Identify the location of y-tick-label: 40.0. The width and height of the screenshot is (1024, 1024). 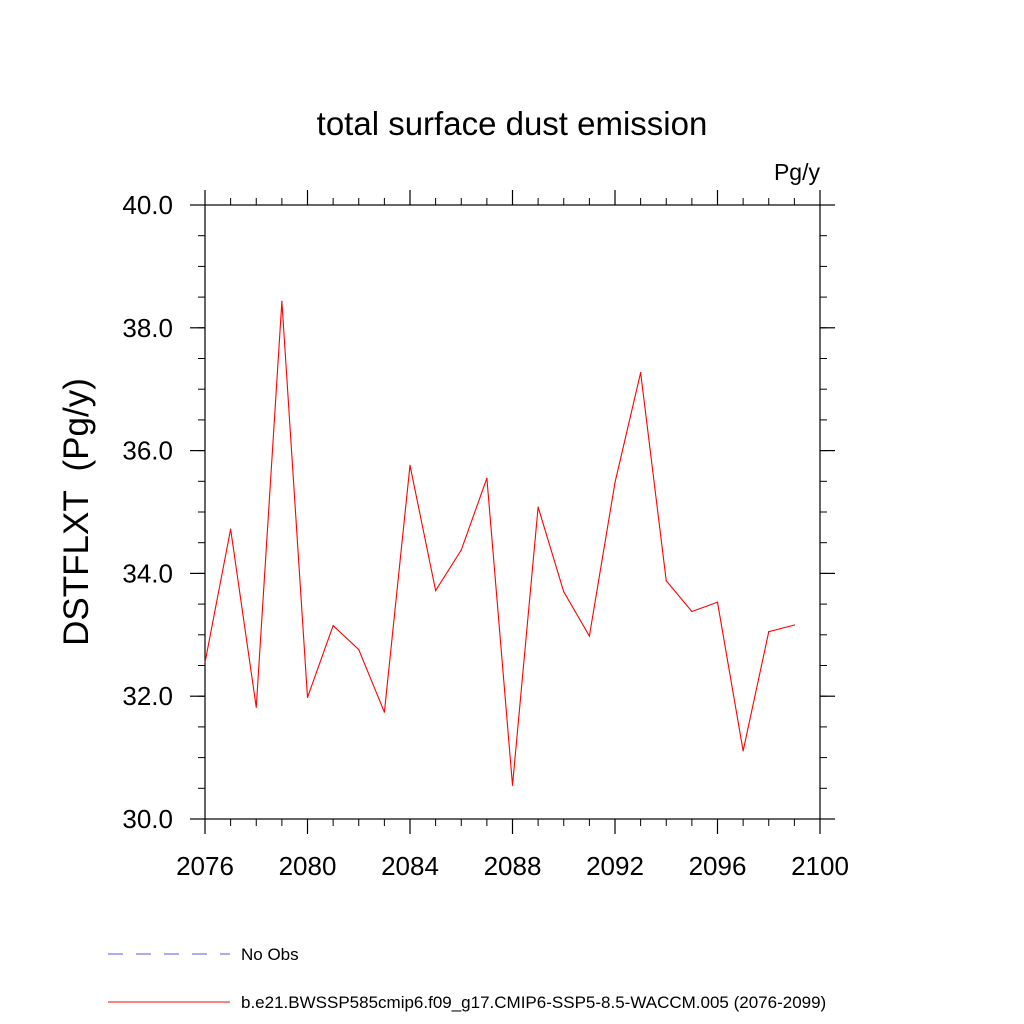
(147, 205).